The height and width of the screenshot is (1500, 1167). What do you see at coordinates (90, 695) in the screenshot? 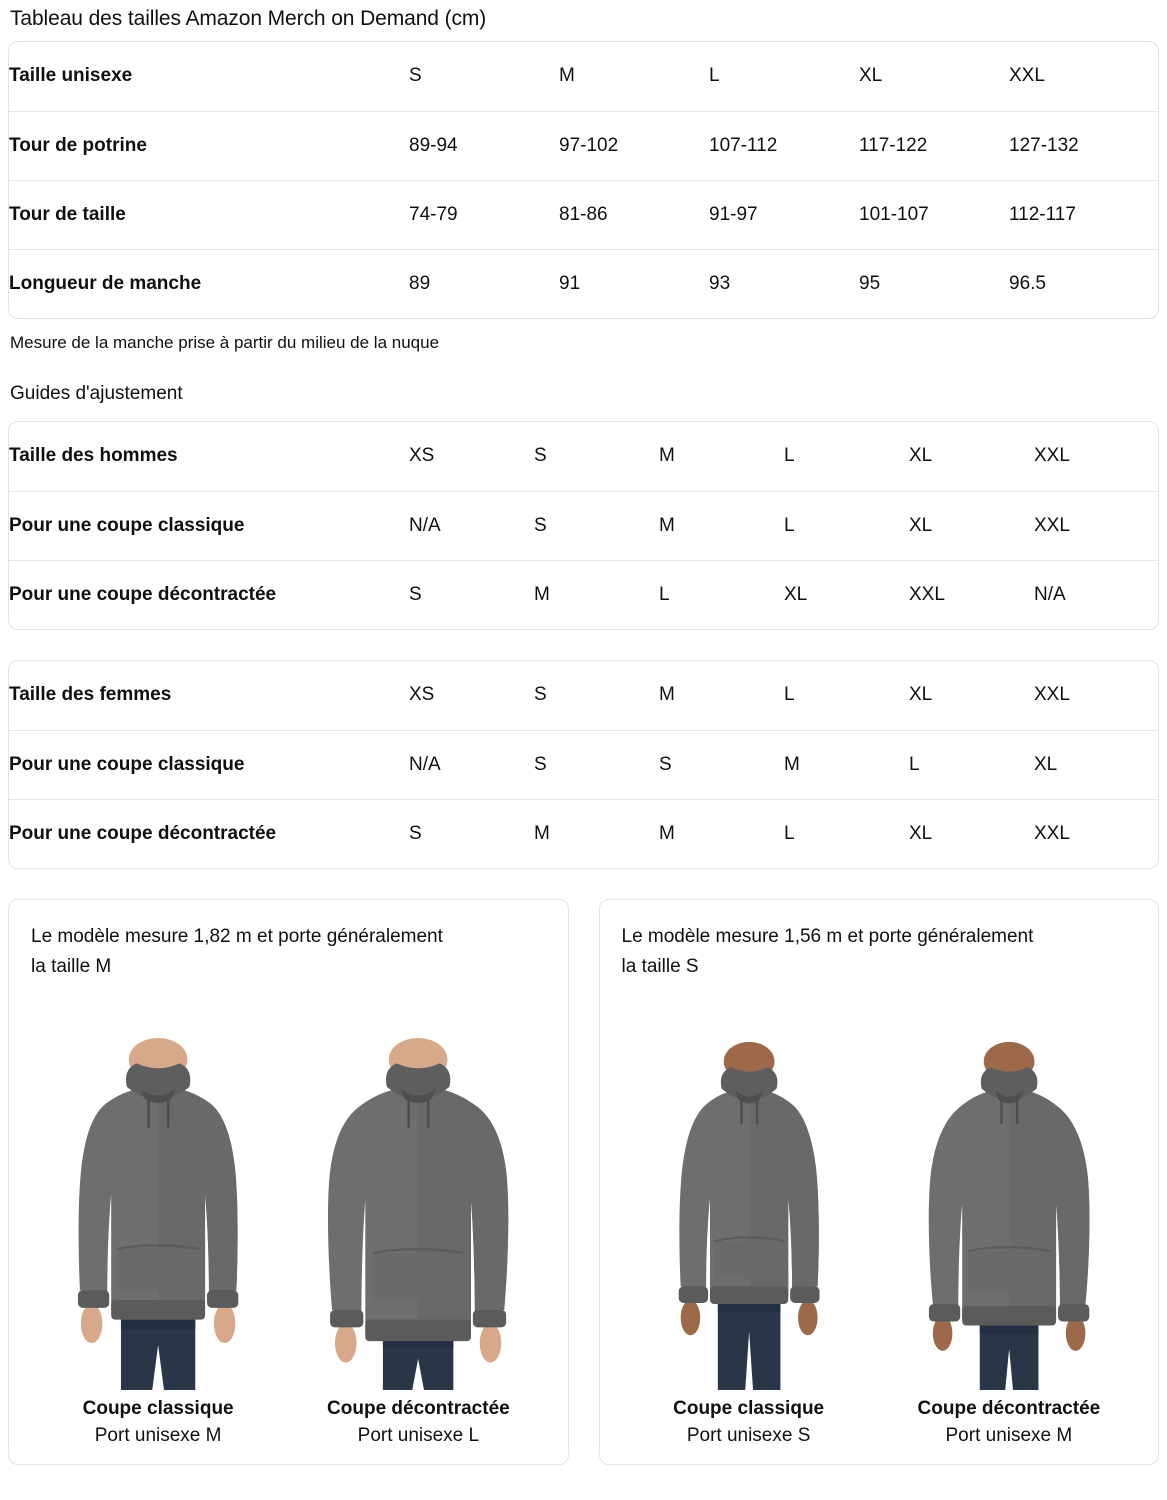
I see `row-label: Taille des femmes` at bounding box center [90, 695].